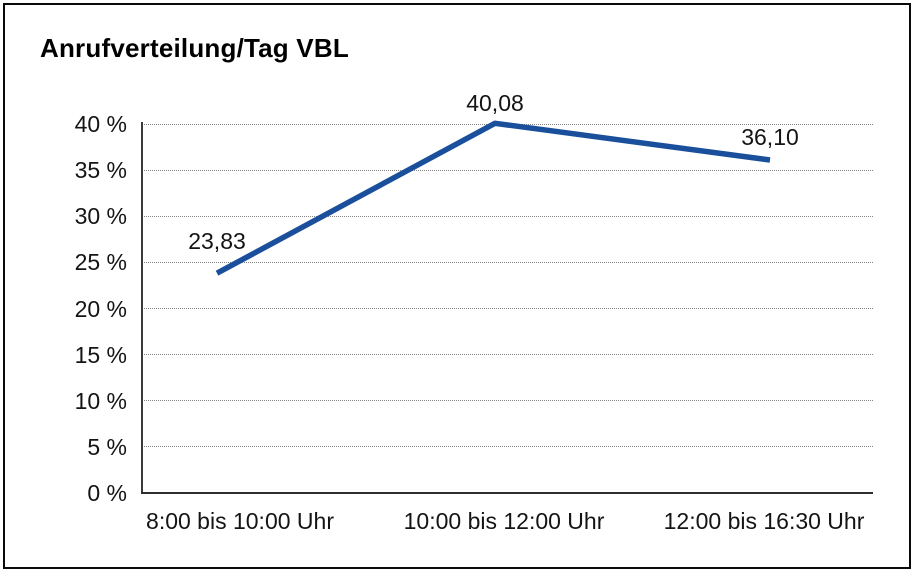 The image size is (915, 576). Describe the element at coordinates (107, 446) in the screenshot. I see `y-axis-tick-label: 5 %` at that location.